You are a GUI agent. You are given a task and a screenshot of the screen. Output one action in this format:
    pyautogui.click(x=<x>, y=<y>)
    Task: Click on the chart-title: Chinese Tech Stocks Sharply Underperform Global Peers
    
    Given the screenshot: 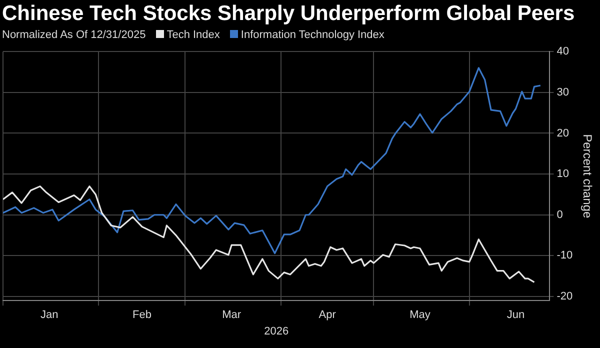 What is the action you would take?
    pyautogui.click(x=288, y=14)
    